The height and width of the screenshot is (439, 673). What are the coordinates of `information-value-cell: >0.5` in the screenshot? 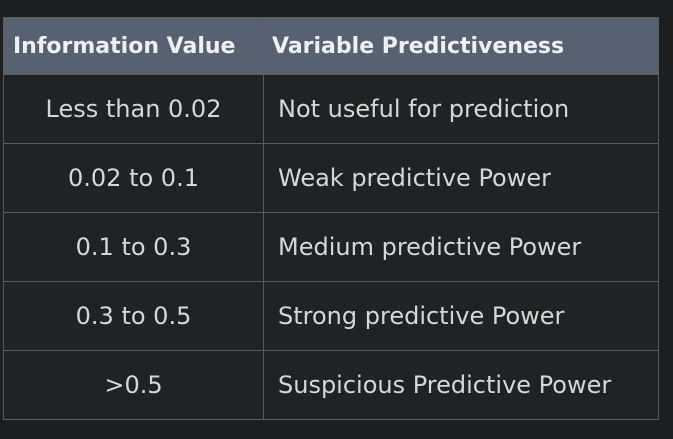 It's located at (133, 385).